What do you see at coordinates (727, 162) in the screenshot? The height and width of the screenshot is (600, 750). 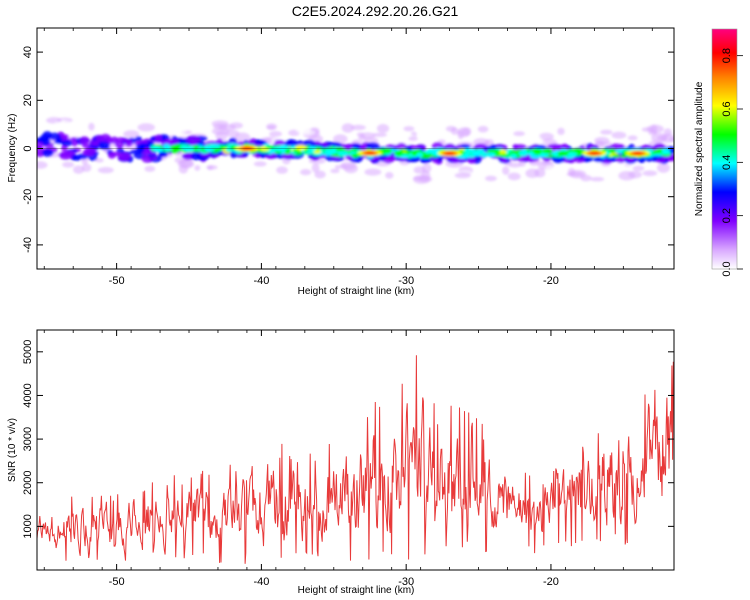 I see `colorbar-tick-label: 0.4` at bounding box center [727, 162].